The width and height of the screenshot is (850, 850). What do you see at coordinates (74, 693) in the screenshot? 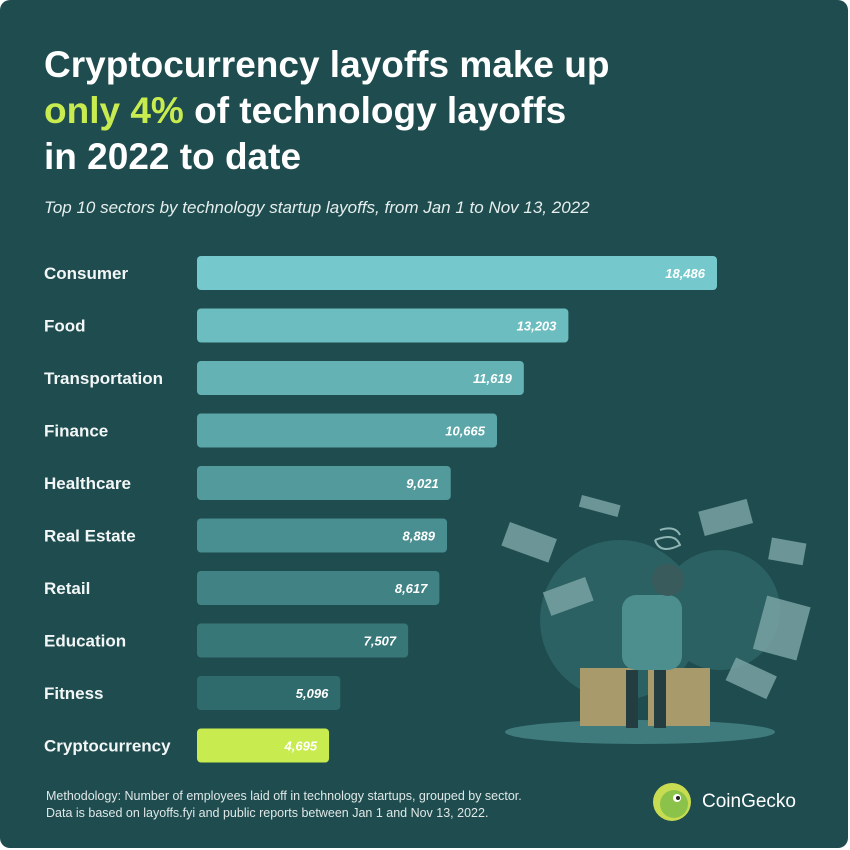
I see `category-label: Fitness` at bounding box center [74, 693].